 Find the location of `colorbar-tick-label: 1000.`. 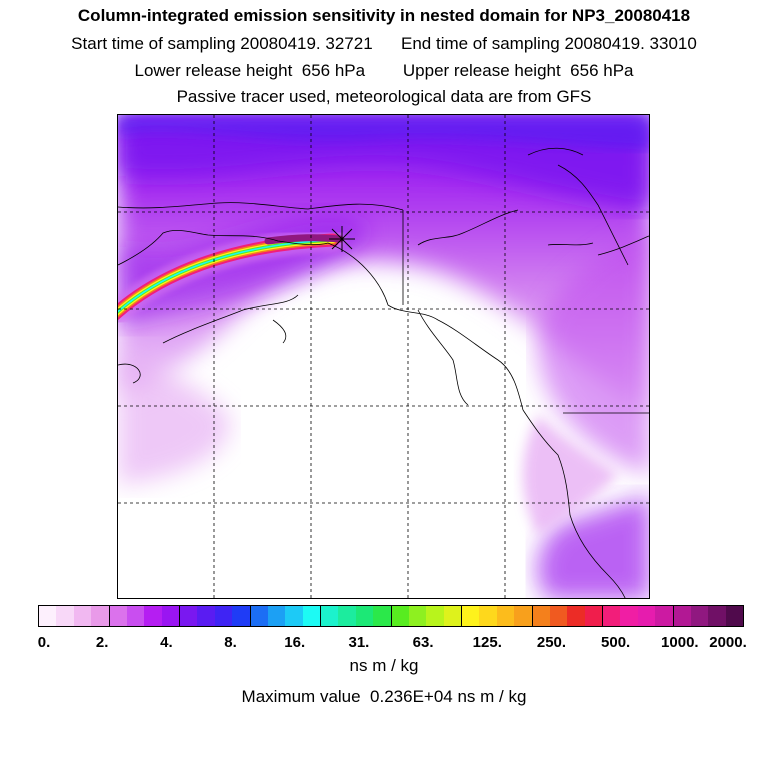

colorbar-tick-label: 1000. is located at coordinates (680, 642).